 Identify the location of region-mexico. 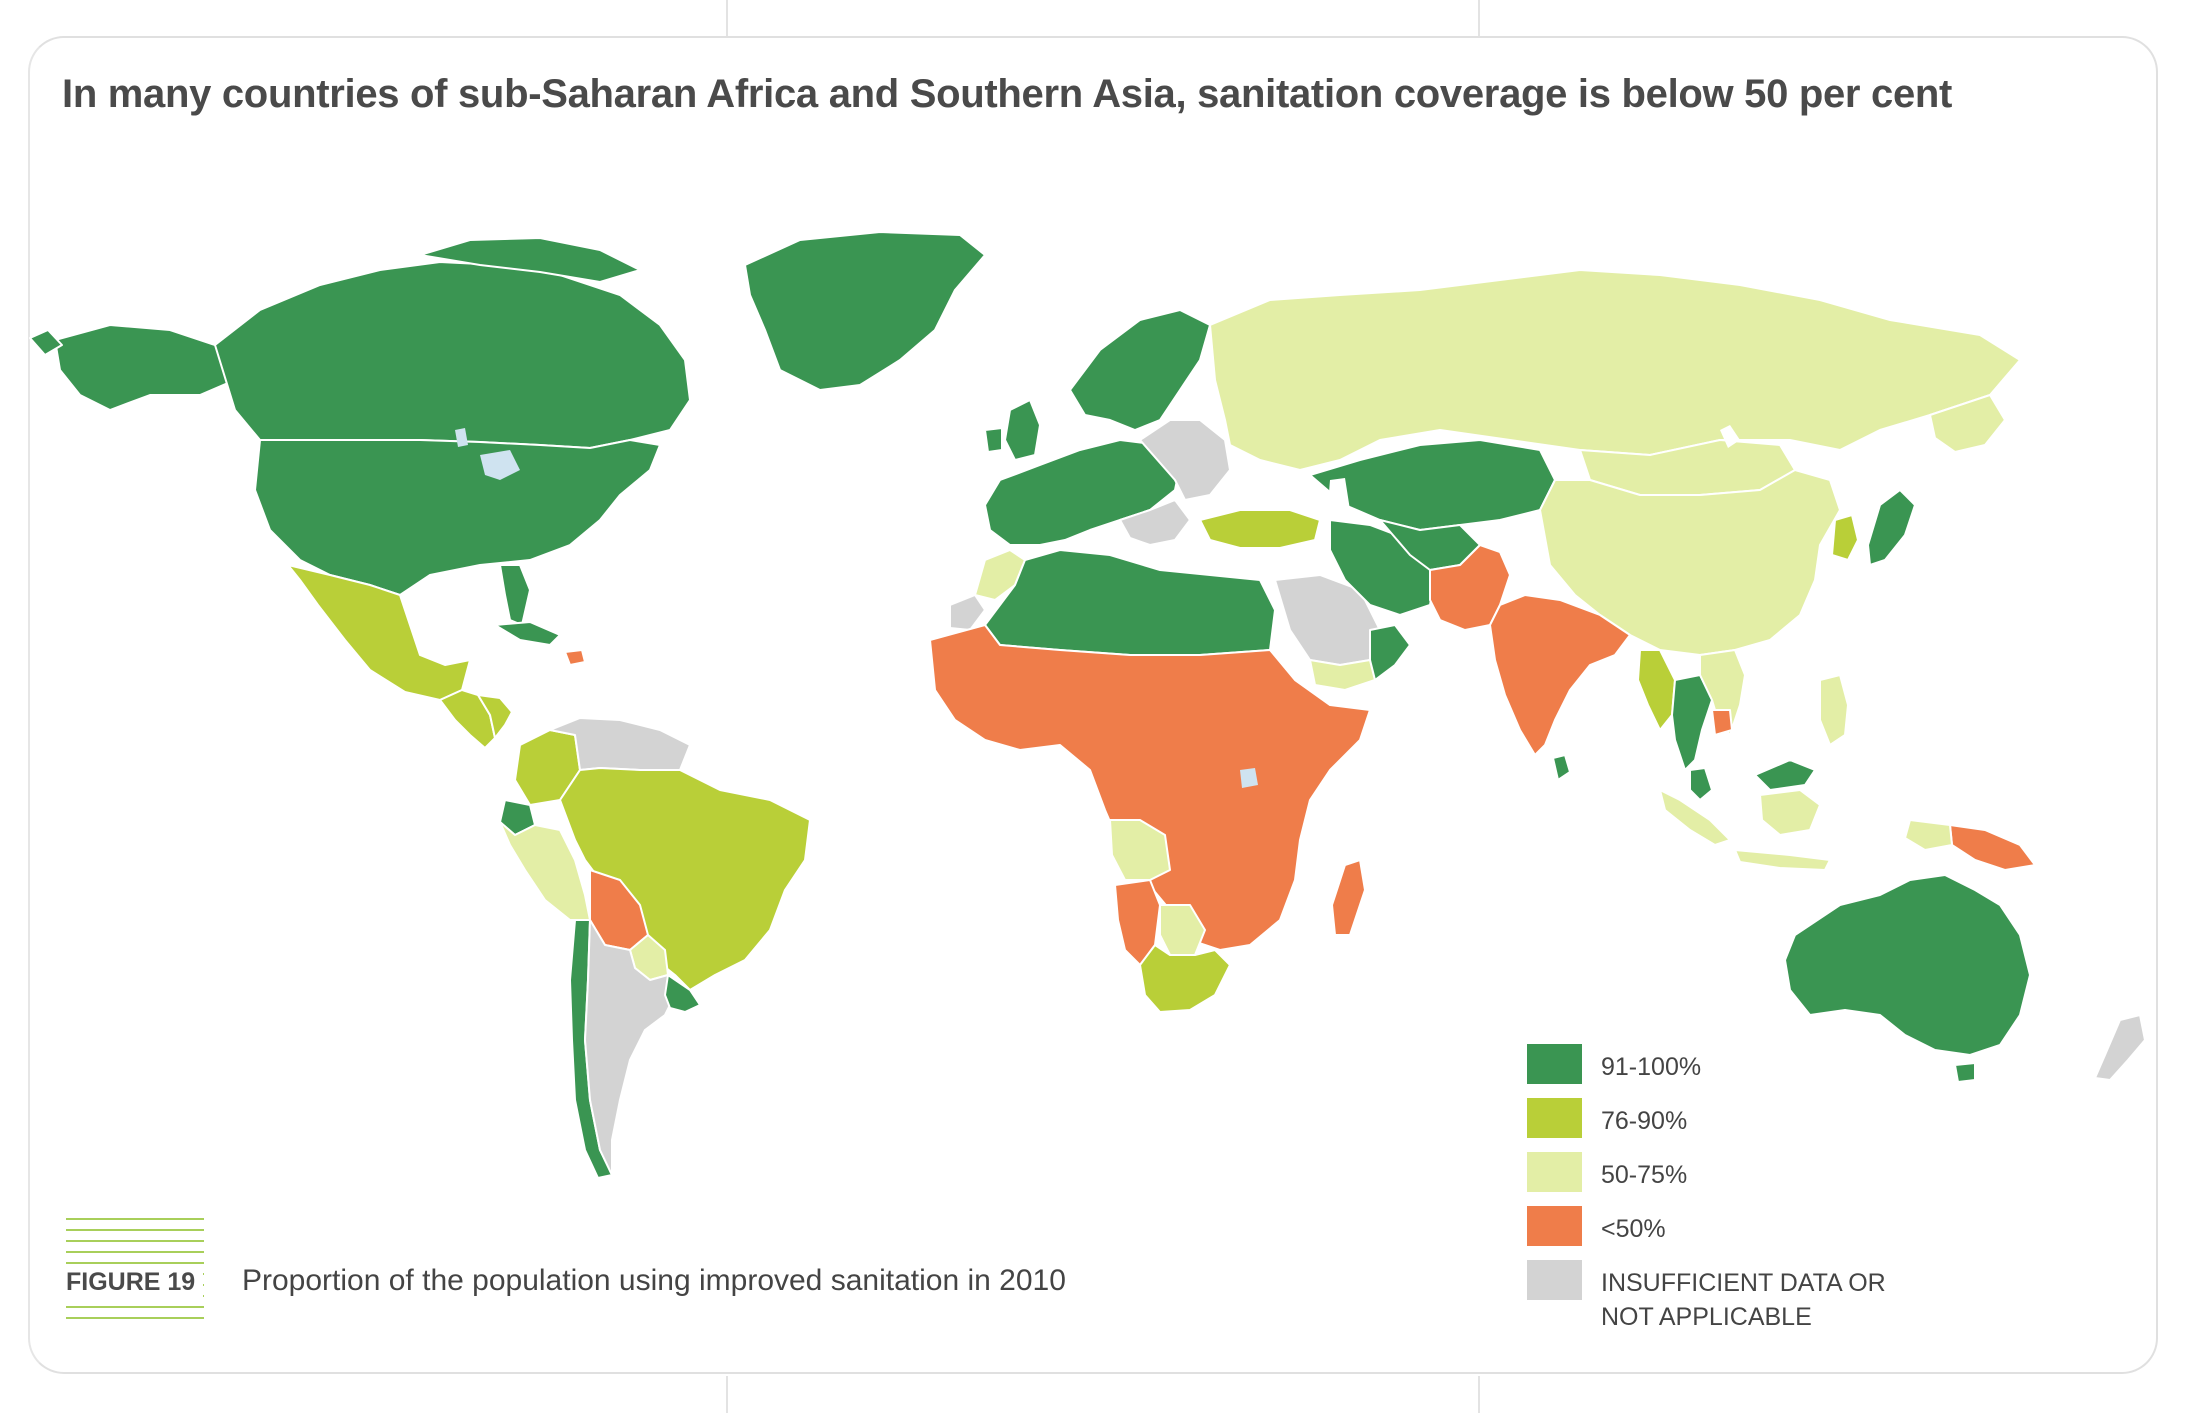
(379, 632).